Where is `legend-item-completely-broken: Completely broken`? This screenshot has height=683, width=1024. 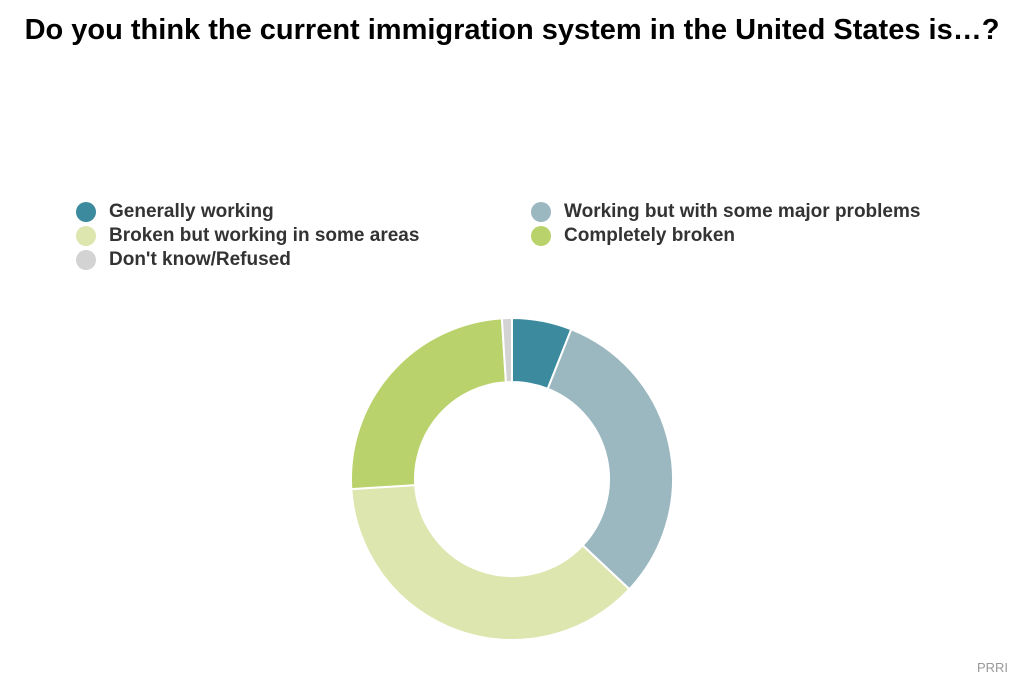
legend-item-completely-broken: Completely broken is located at coordinates (633, 236).